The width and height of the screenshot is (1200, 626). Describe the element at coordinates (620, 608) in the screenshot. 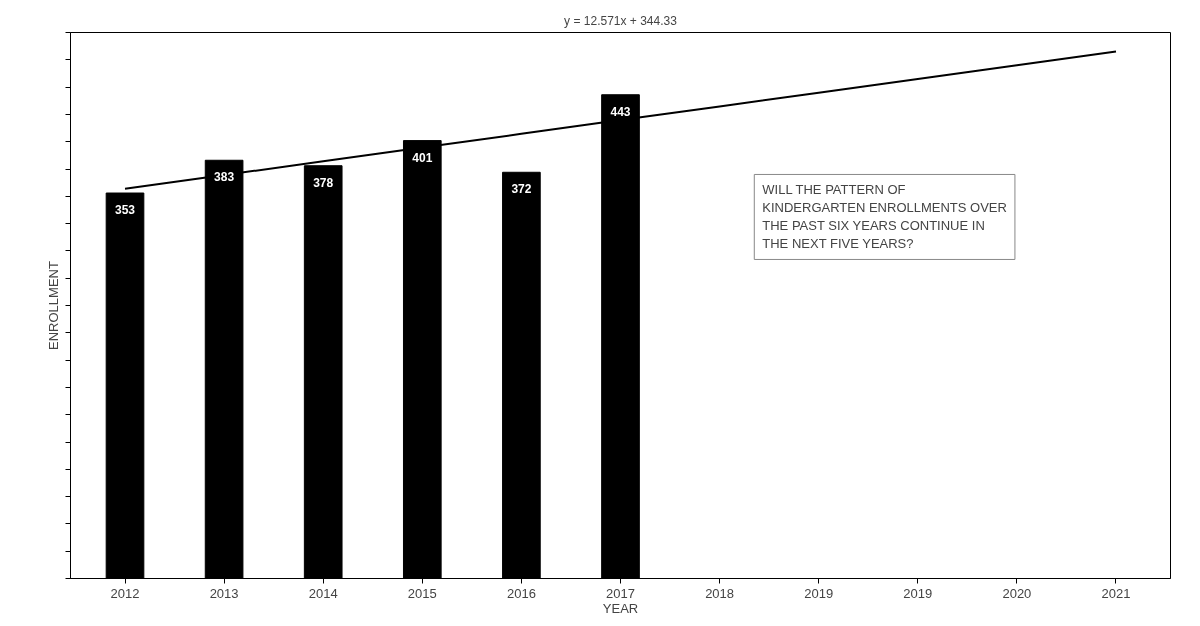

I see `x-axis-title: YEAR` at that location.